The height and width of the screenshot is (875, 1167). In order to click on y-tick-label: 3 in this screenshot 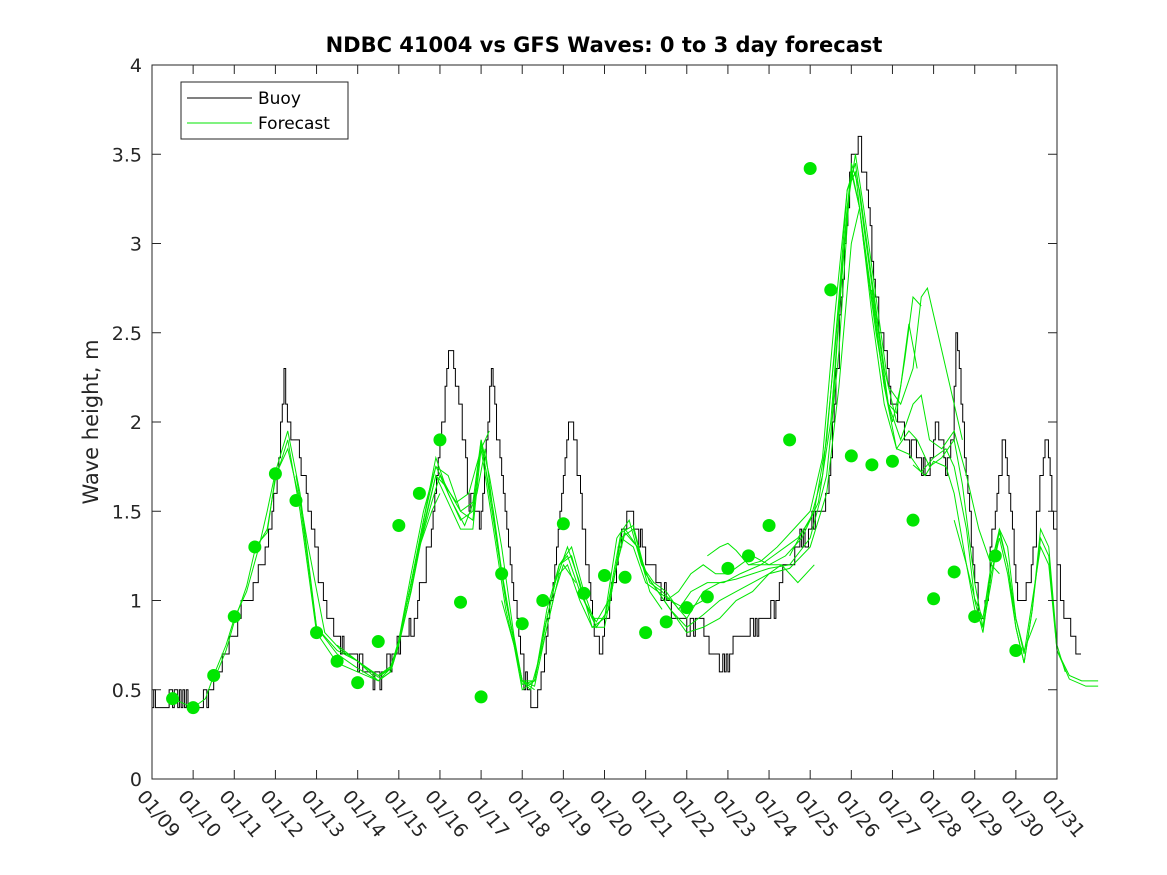, I will do `click(136, 245)`.